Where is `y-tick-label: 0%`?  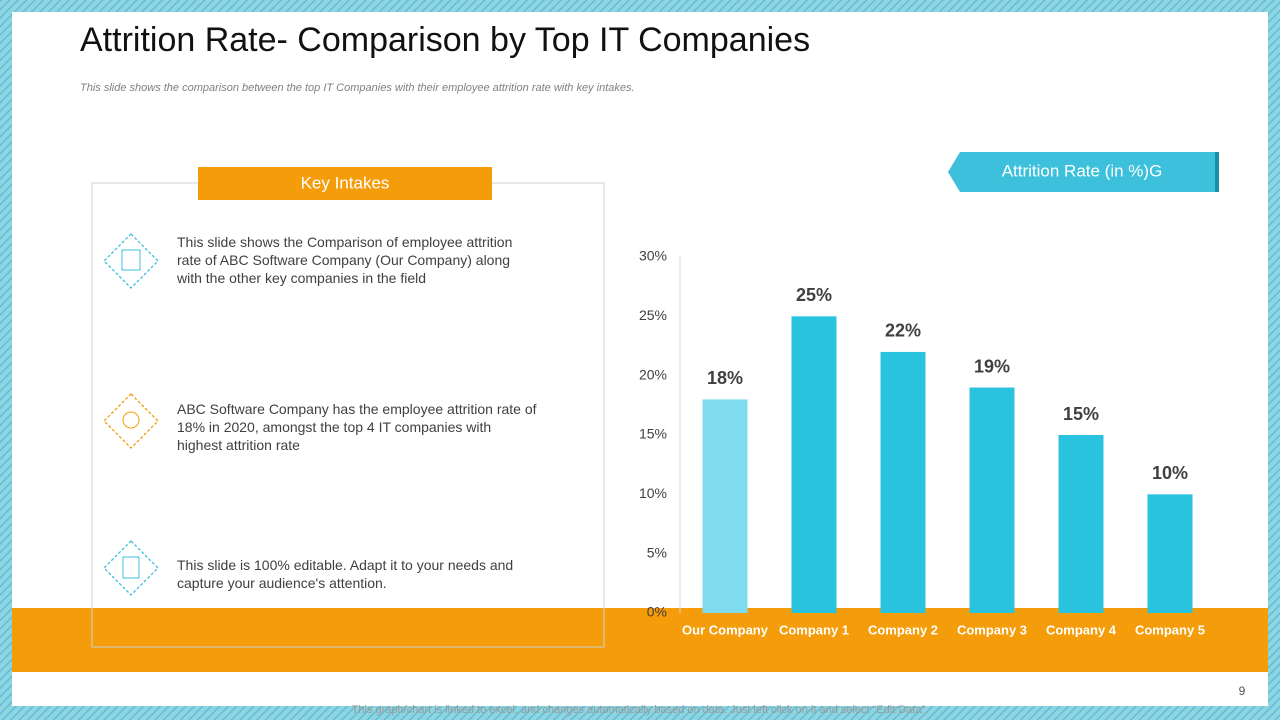
y-tick-label: 0% is located at coordinates (657, 612).